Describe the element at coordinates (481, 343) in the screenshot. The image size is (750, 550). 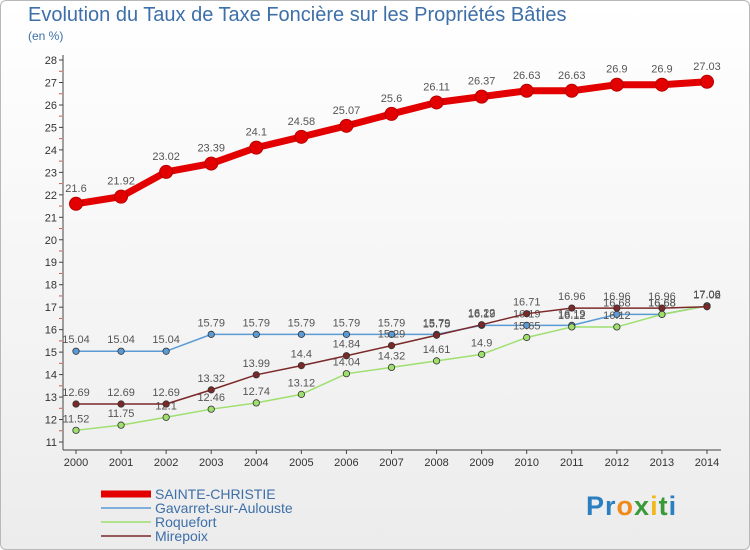
I see `data-label: 14.9` at that location.